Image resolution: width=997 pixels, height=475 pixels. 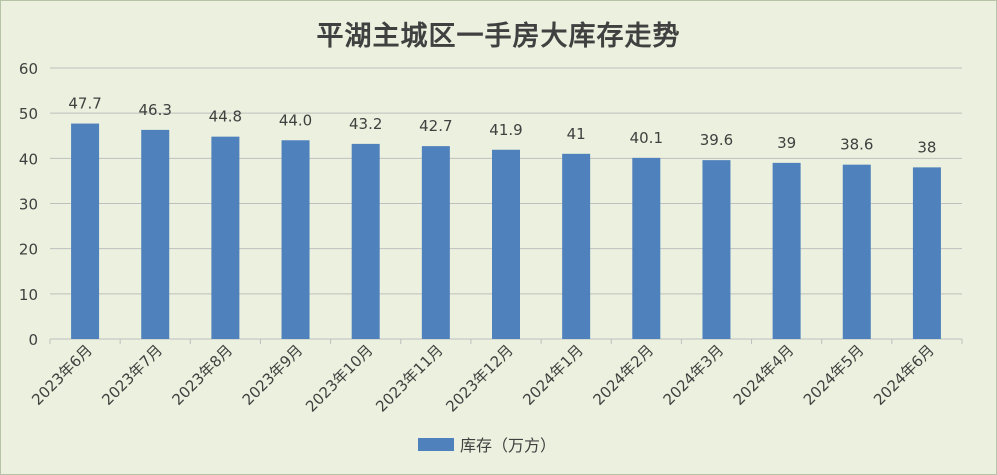 What do you see at coordinates (716, 140) in the screenshot?
I see `data-label: 39.6` at bounding box center [716, 140].